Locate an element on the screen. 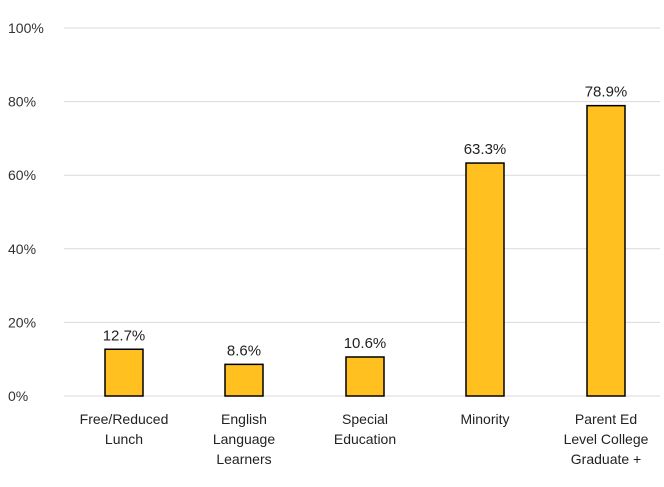 The image size is (664, 487). data-label: 78.9% is located at coordinates (606, 92).